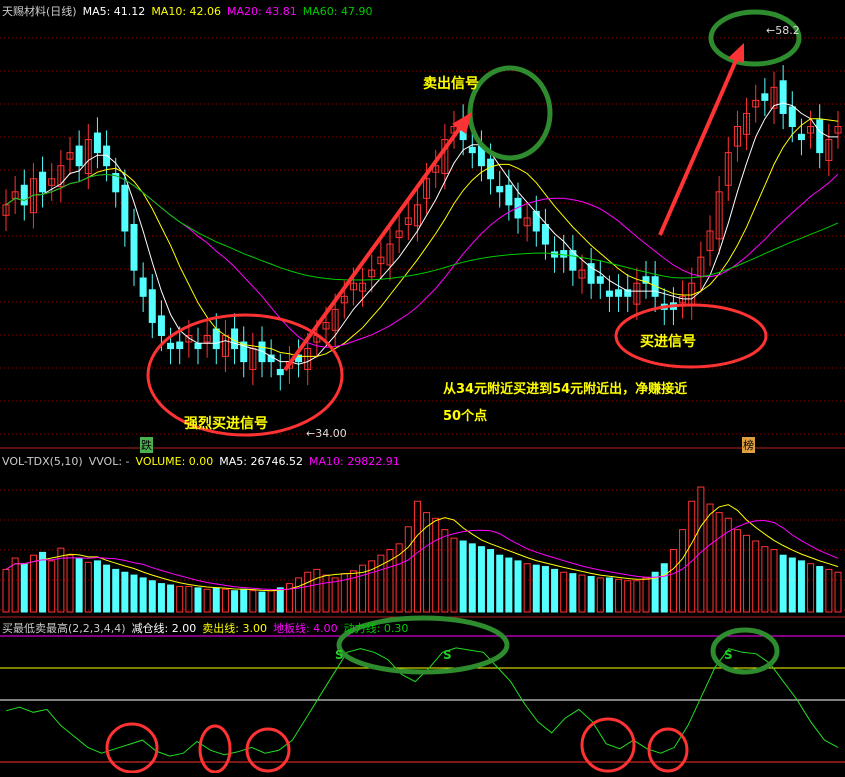 This screenshot has height=777, width=845. I want to click on vol-ma10-line, so click(422, 555).